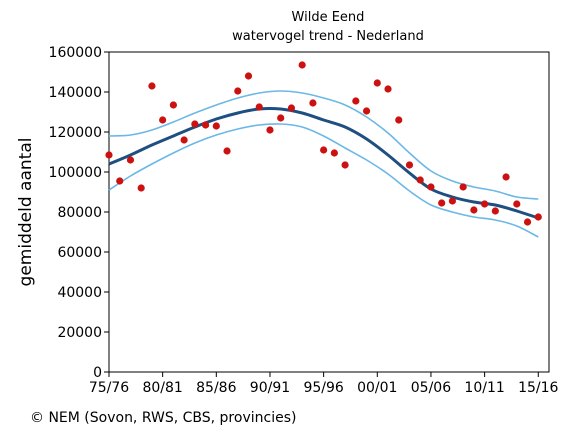 This screenshot has height=432, width=572. What do you see at coordinates (75, 53) in the screenshot?
I see `y-tick-label: 160000` at bounding box center [75, 53].